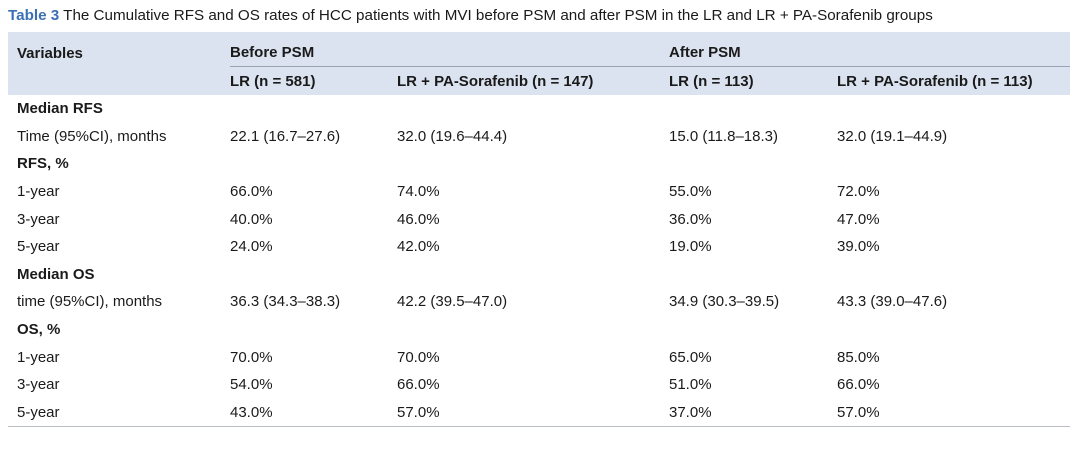  What do you see at coordinates (539, 192) in the screenshot?
I see `table-row: 1-year 66.0% 74.0% 55.0% 72.0%` at bounding box center [539, 192].